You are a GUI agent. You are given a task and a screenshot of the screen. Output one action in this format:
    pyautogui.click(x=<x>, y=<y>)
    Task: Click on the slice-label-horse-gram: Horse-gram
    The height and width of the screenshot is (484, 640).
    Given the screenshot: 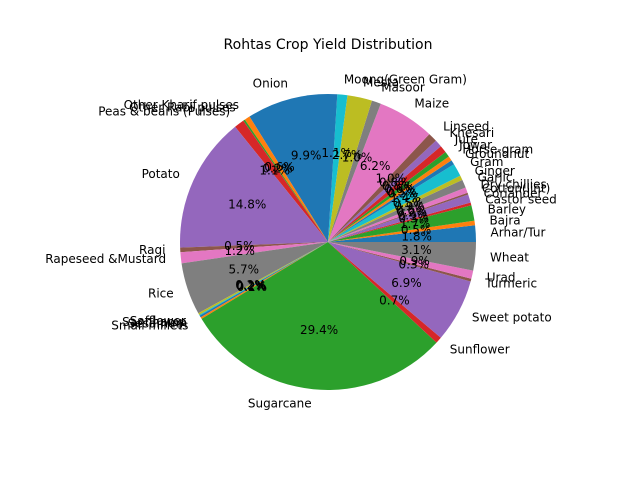 What is the action you would take?
    pyautogui.click(x=497, y=150)
    